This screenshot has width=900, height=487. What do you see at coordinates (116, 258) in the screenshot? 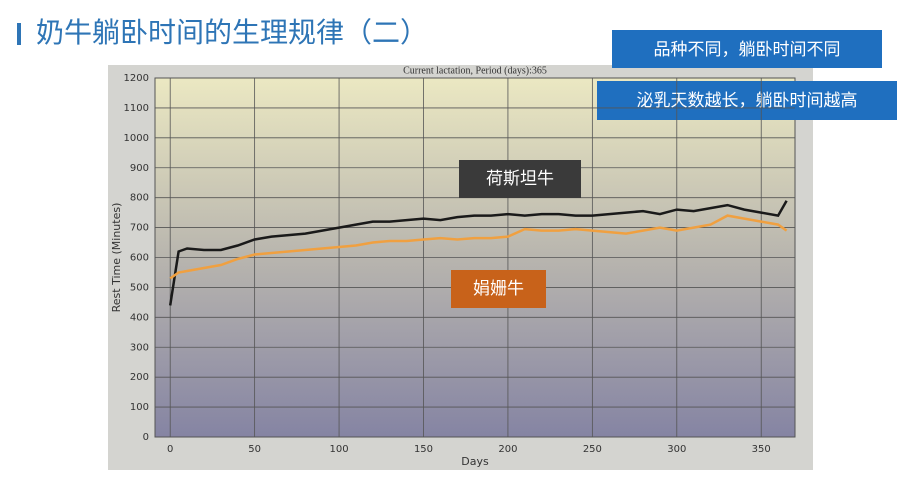
I see `y-axis-label: Rest Time (Minutes)` at bounding box center [116, 258].